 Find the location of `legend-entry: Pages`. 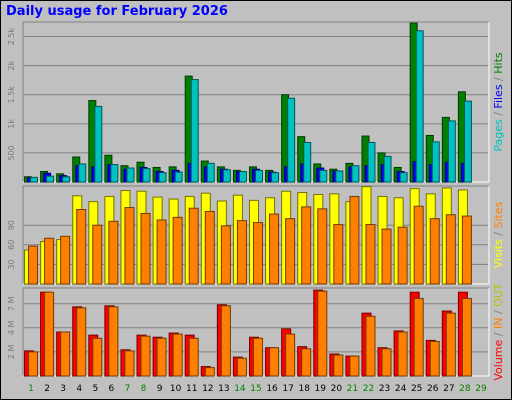

legend-entry: Pages is located at coordinates (498, 135).